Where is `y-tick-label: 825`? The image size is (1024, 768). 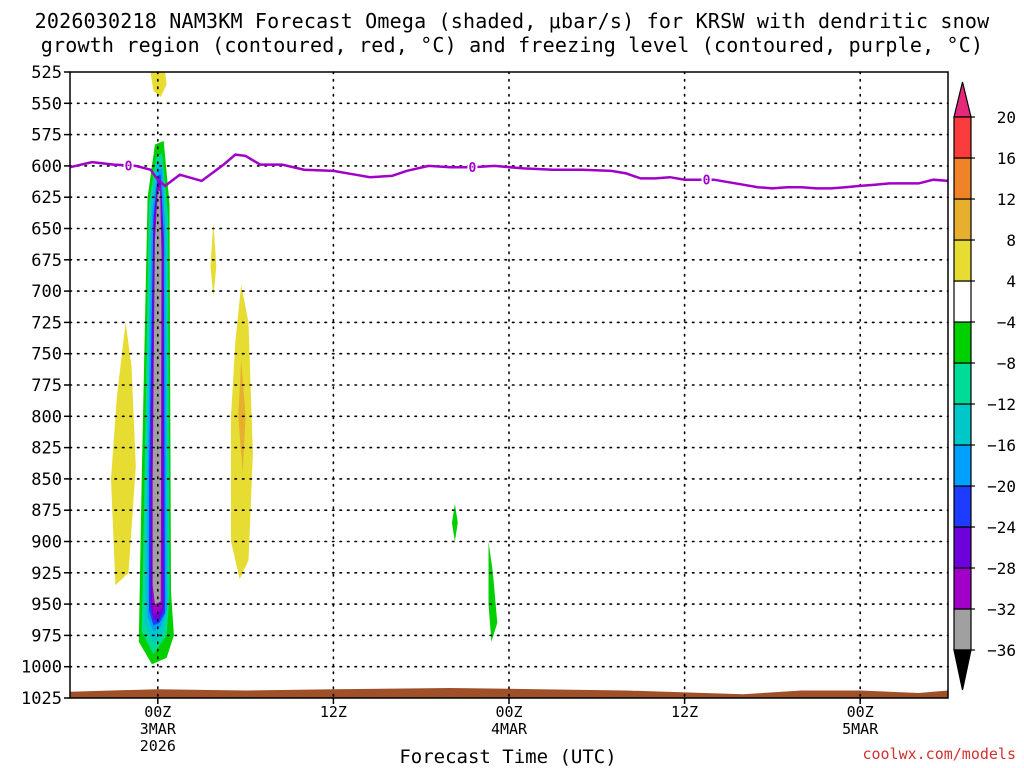 y-tick-label: 825 is located at coordinates (46, 449).